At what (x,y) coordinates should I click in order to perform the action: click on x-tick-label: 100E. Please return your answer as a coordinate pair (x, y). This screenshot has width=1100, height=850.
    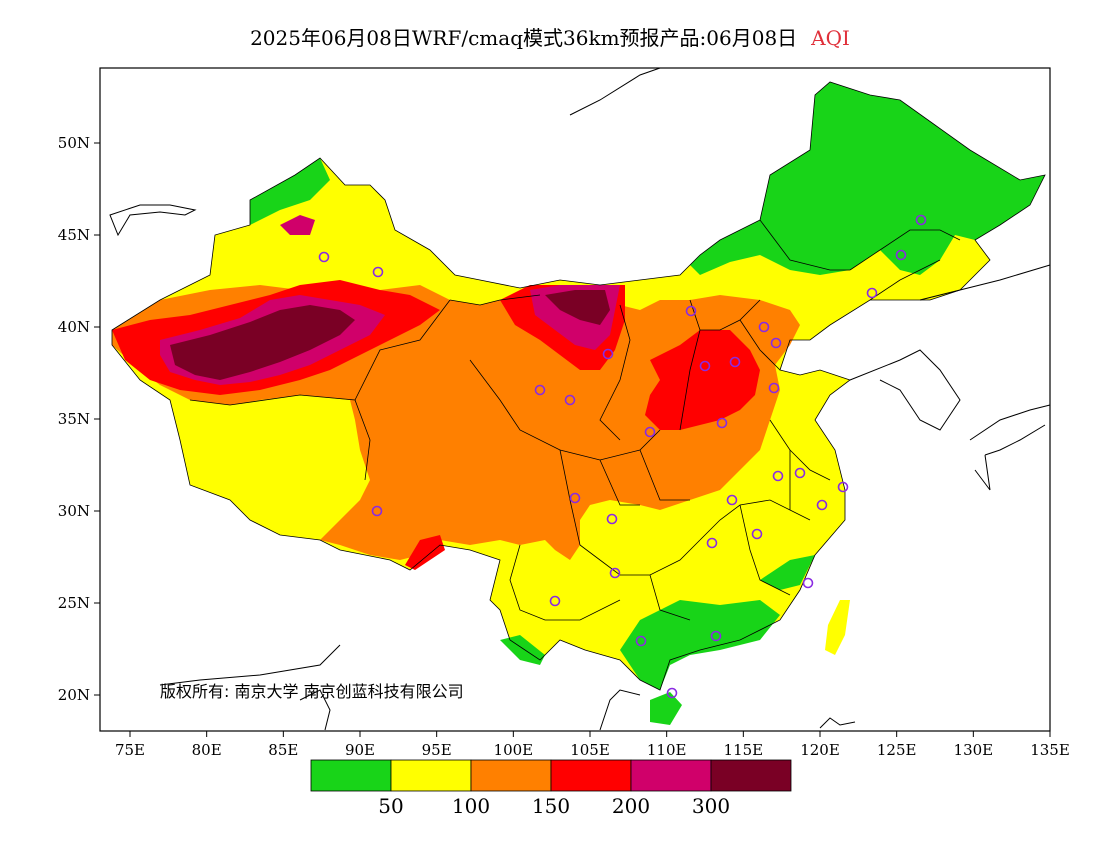
    Looking at the image, I should click on (514, 750).